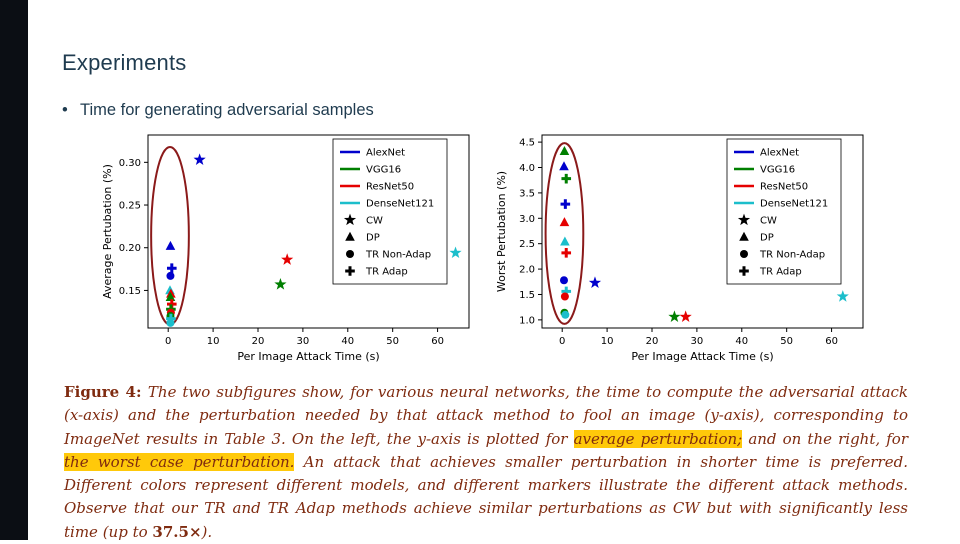 Image resolution: width=960 pixels, height=544 pixels. Describe the element at coordinates (527, 244) in the screenshot. I see `y-tick-label: 2.5` at that location.